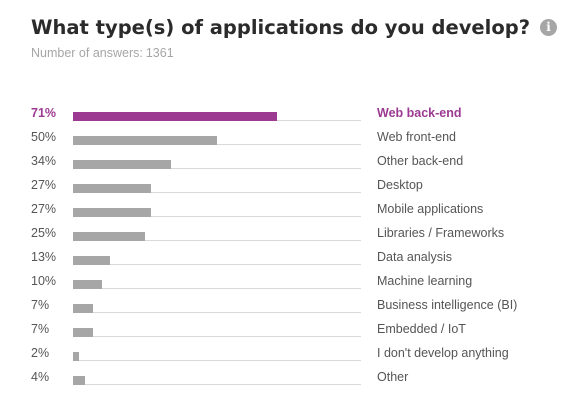  Describe the element at coordinates (44, 161) in the screenshot. I see `value-label: 34%` at that location.